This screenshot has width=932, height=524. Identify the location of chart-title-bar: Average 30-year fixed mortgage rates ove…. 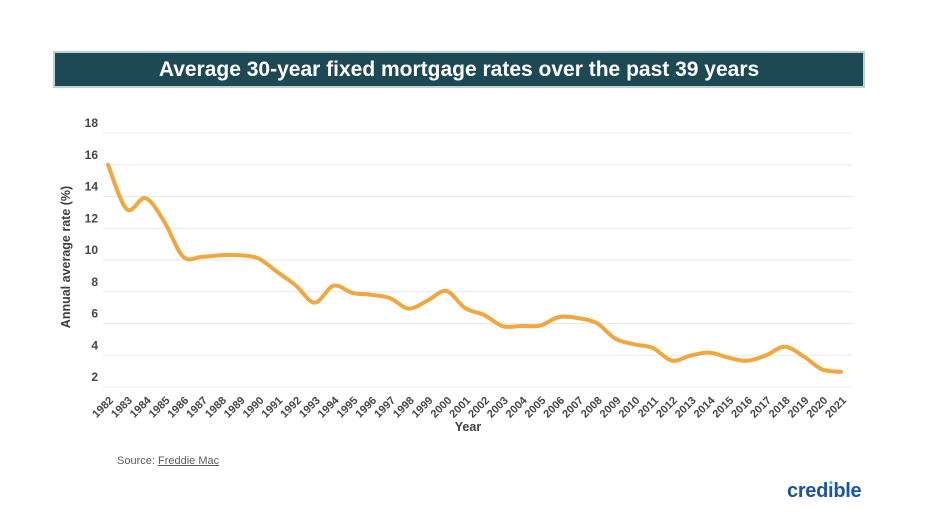
(459, 69).